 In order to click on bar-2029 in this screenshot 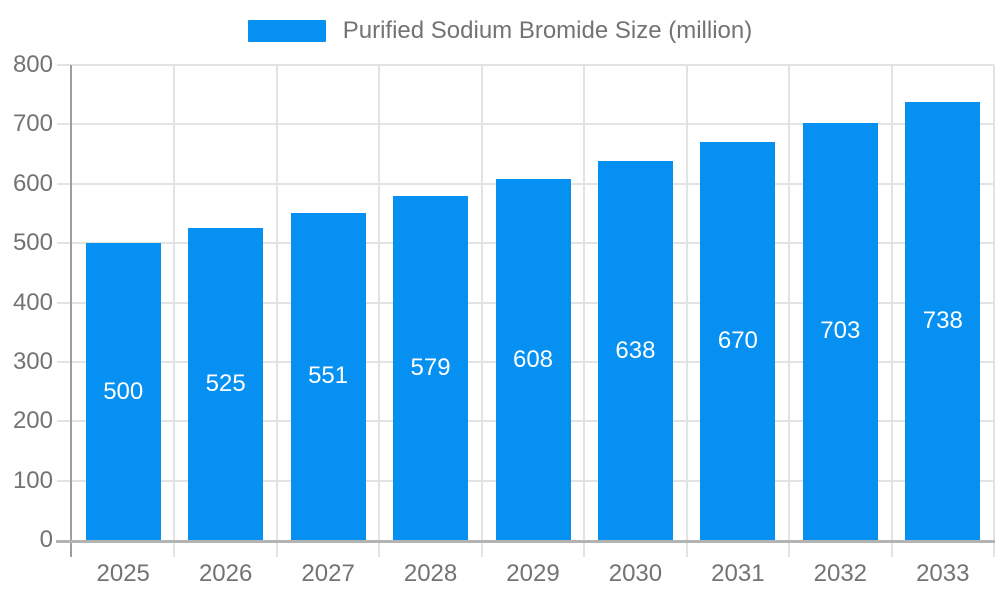, I will do `click(533, 359)`.